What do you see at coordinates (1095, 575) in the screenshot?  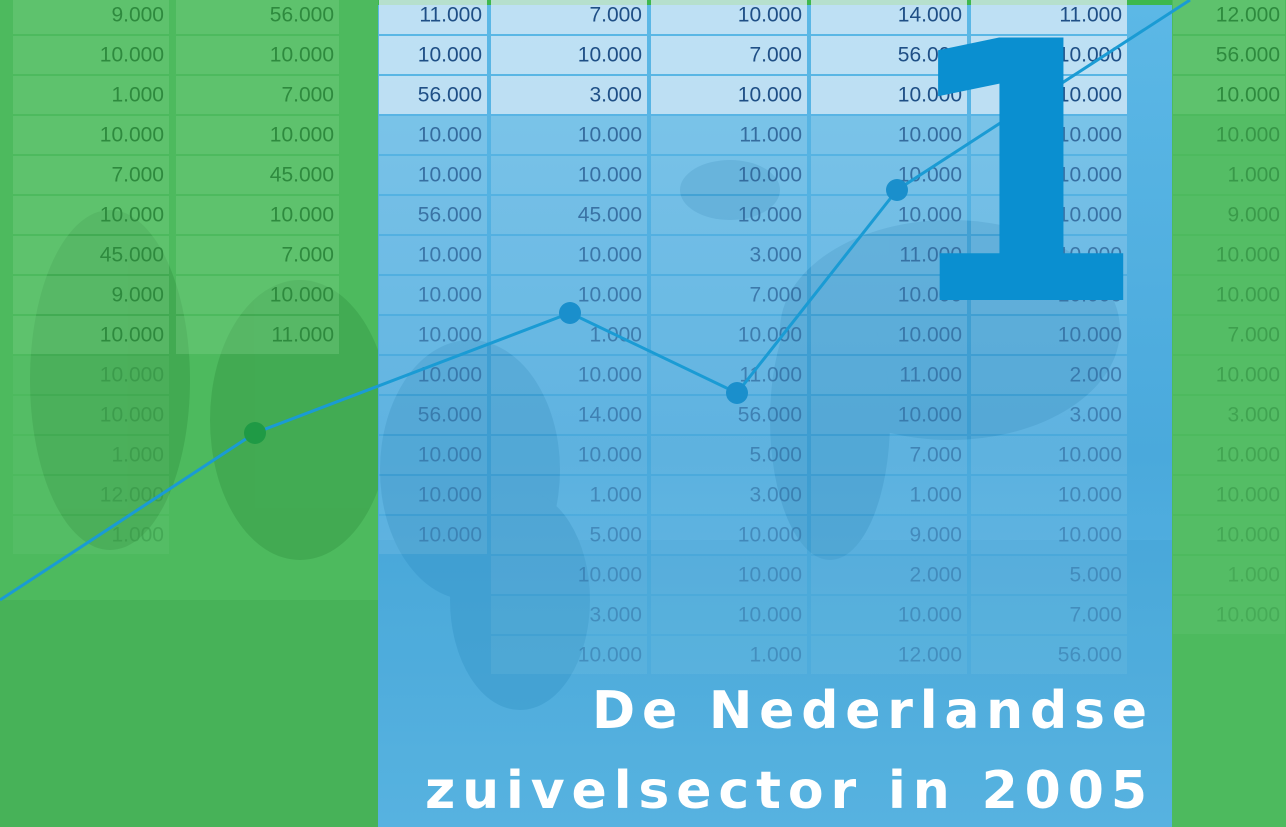 I see `cell-value: 5.000` at bounding box center [1095, 575].